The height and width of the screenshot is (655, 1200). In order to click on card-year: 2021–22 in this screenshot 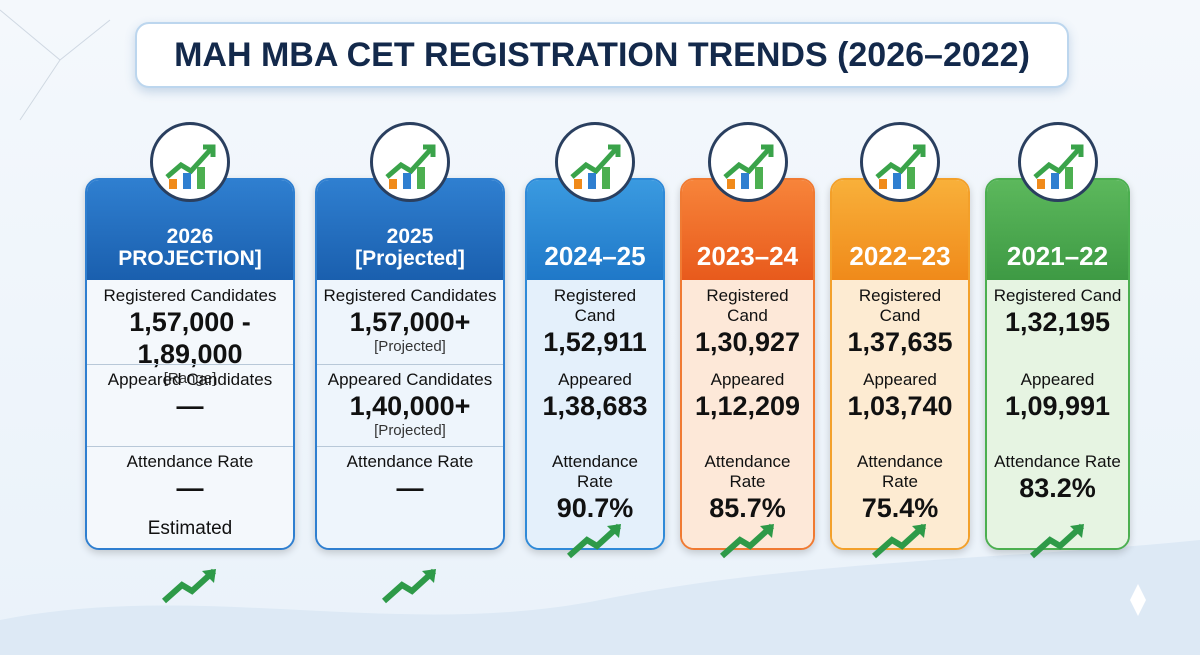, I will do `click(1057, 256)`.